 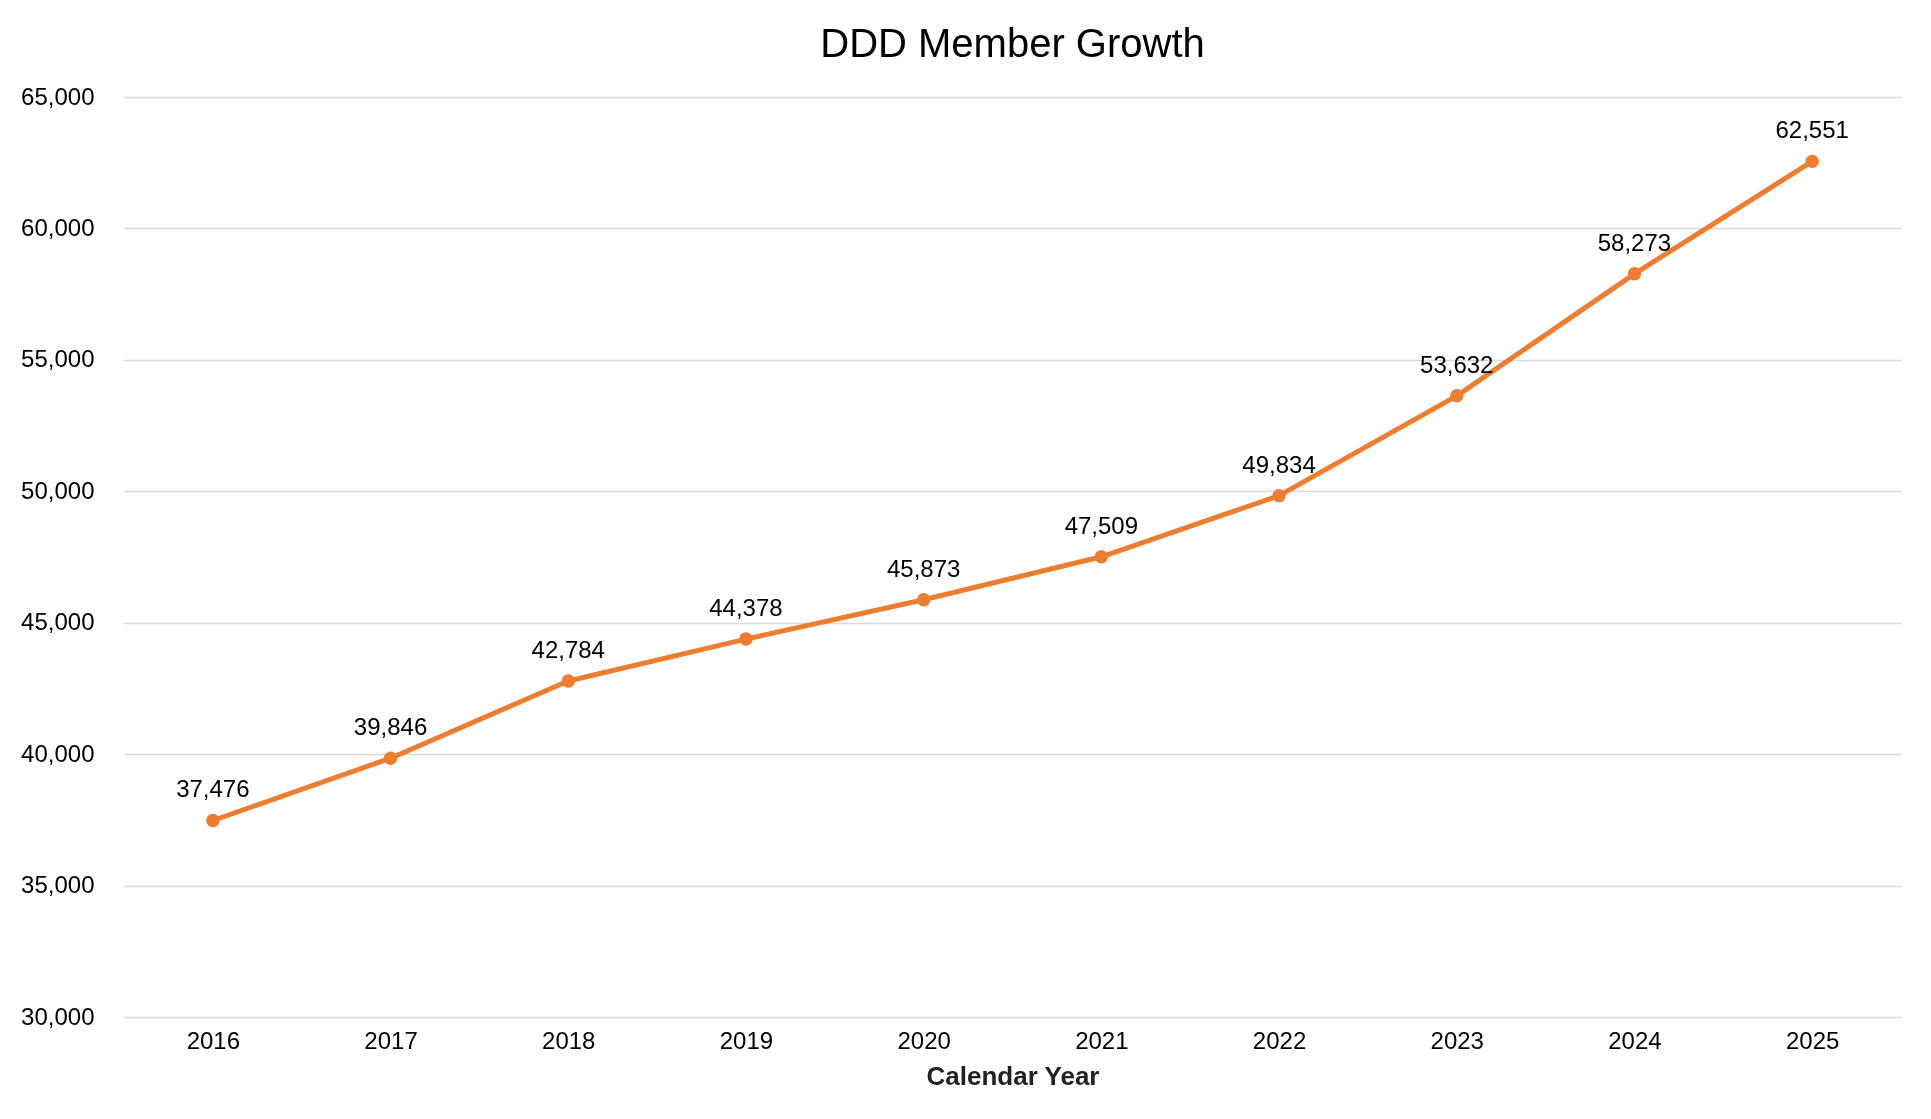 I want to click on data-label: 42,784, so click(x=568, y=649).